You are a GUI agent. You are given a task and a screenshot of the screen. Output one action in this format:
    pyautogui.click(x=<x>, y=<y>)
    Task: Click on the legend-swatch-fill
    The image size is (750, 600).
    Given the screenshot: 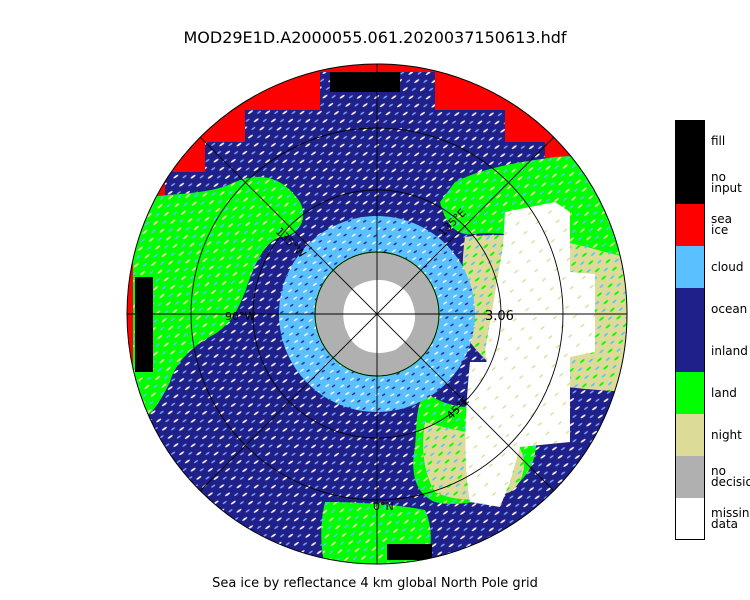 What is the action you would take?
    pyautogui.click(x=690, y=141)
    